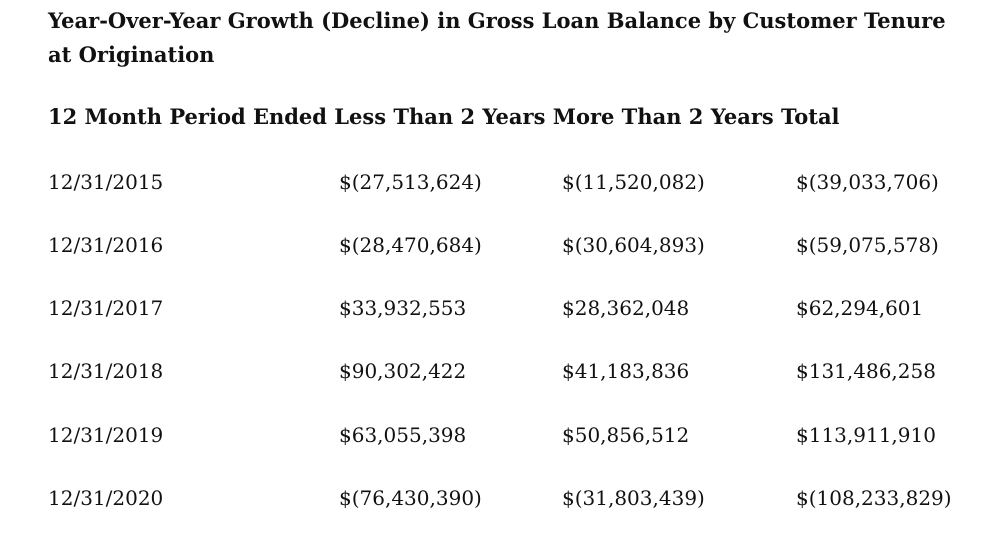  Describe the element at coordinates (867, 182) in the screenshot. I see `total-cell: $(39,033,706)` at that location.